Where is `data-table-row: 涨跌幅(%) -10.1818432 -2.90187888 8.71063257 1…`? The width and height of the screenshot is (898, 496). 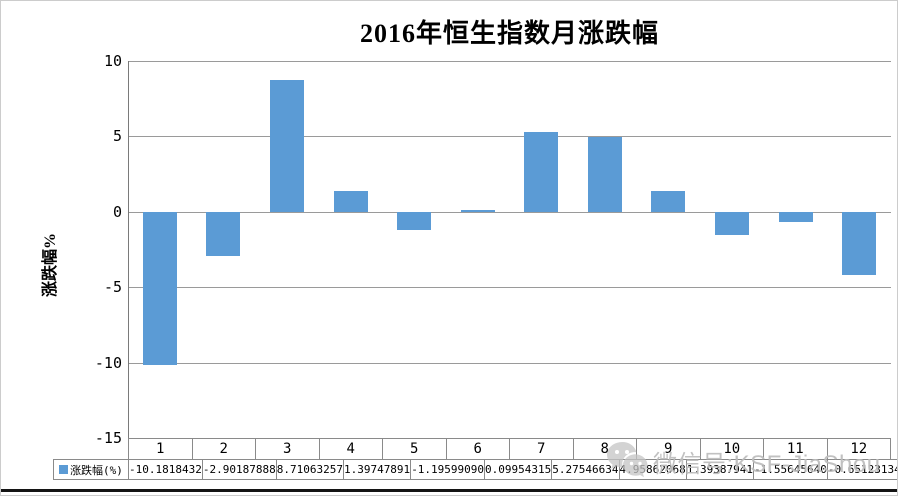
data-table-row: 涨跌幅(%) -10.1818432 -2.90187888 8.71063257 1… is located at coordinates (475, 469).